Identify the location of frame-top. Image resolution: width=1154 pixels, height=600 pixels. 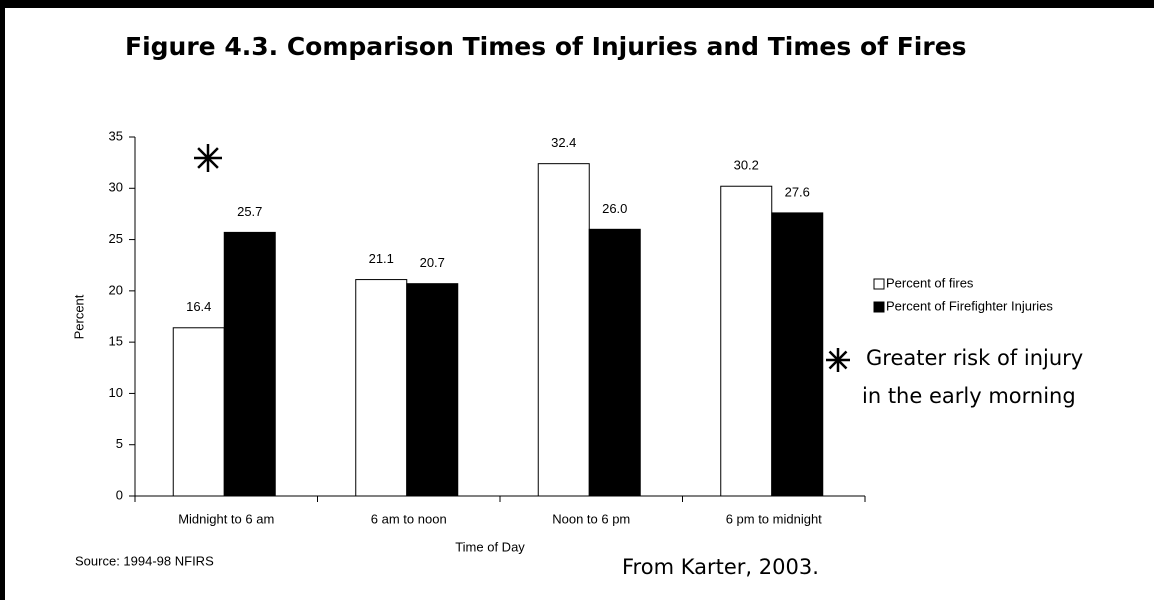
(577, 4).